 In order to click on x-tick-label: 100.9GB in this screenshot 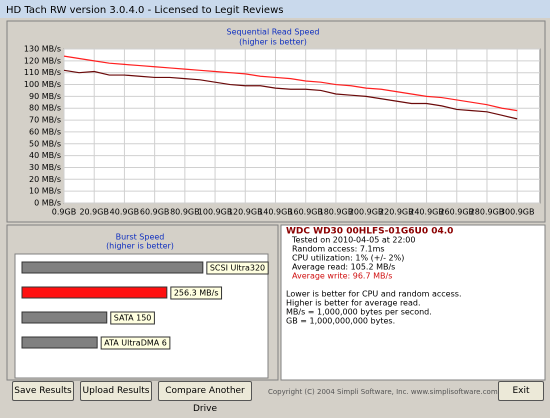, I will do `click(215, 212)`.